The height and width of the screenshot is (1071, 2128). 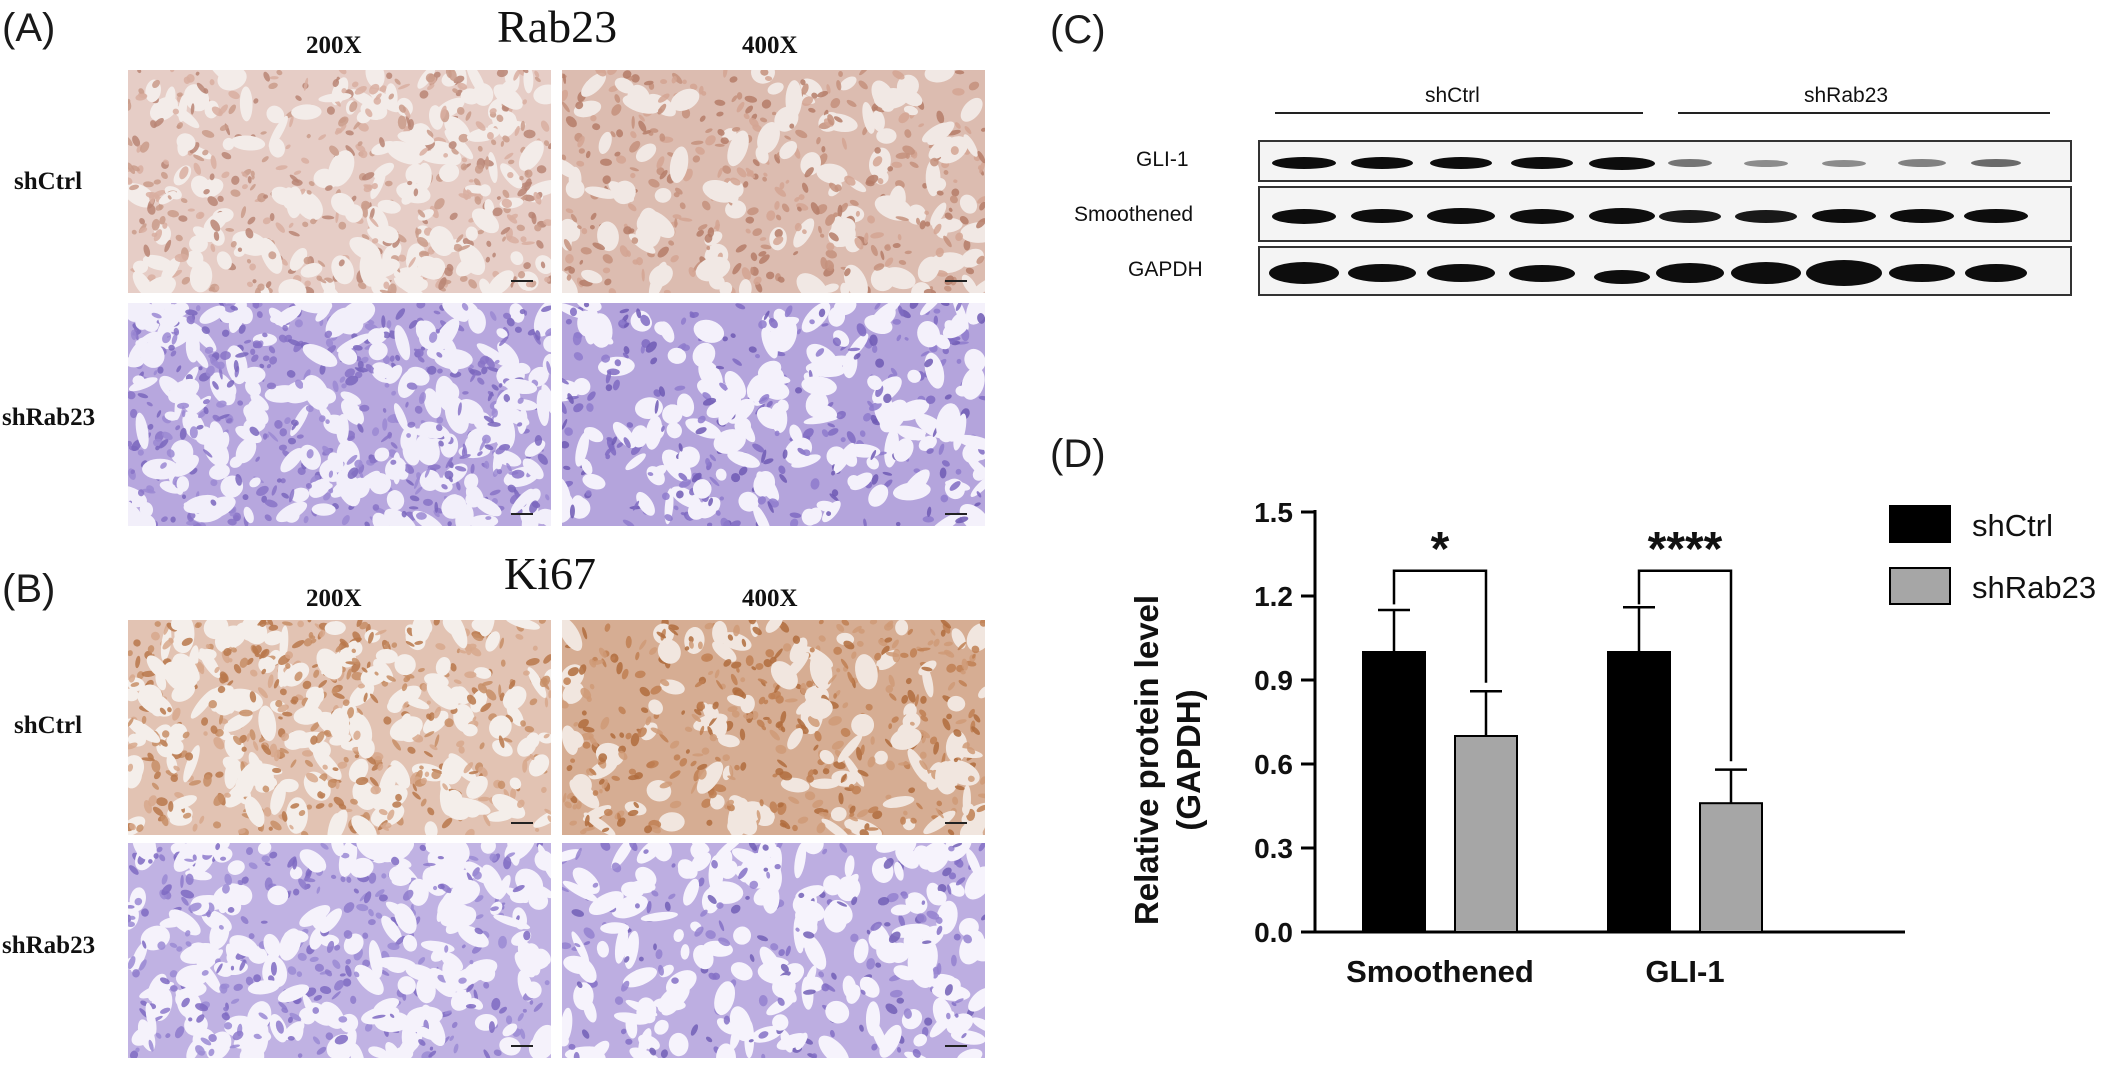 I want to click on row-label-shctrl-a: shCtrl, so click(x=48, y=181).